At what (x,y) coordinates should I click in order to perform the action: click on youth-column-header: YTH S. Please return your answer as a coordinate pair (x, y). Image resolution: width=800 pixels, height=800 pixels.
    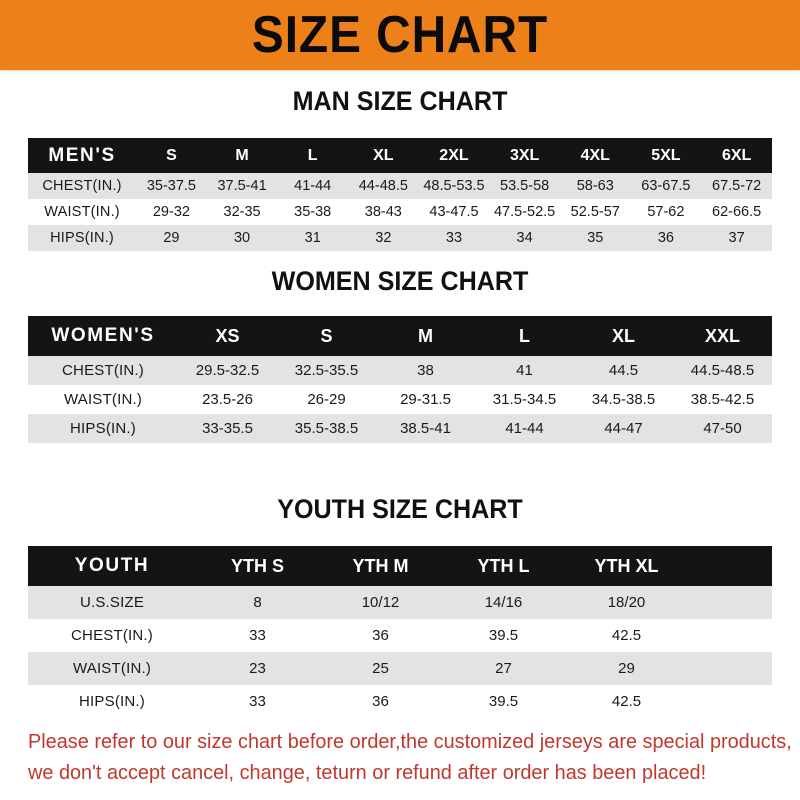
    Looking at the image, I should click on (257, 565).